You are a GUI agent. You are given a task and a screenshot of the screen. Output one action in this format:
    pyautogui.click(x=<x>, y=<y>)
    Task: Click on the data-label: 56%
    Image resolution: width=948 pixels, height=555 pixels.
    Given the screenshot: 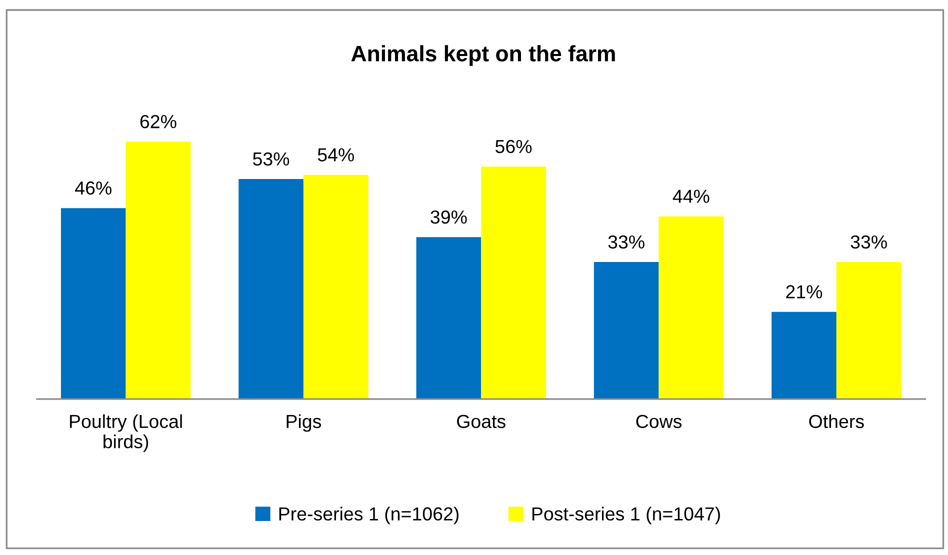 What is the action you would take?
    pyautogui.click(x=514, y=147)
    